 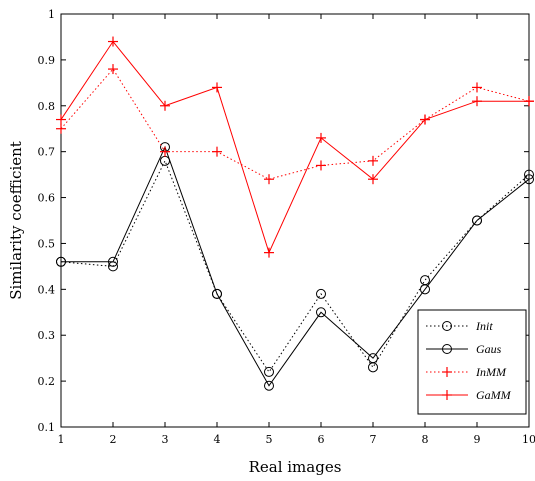 What do you see at coordinates (47, 152) in the screenshot?
I see `y-tick-label: 0.7` at bounding box center [47, 152].